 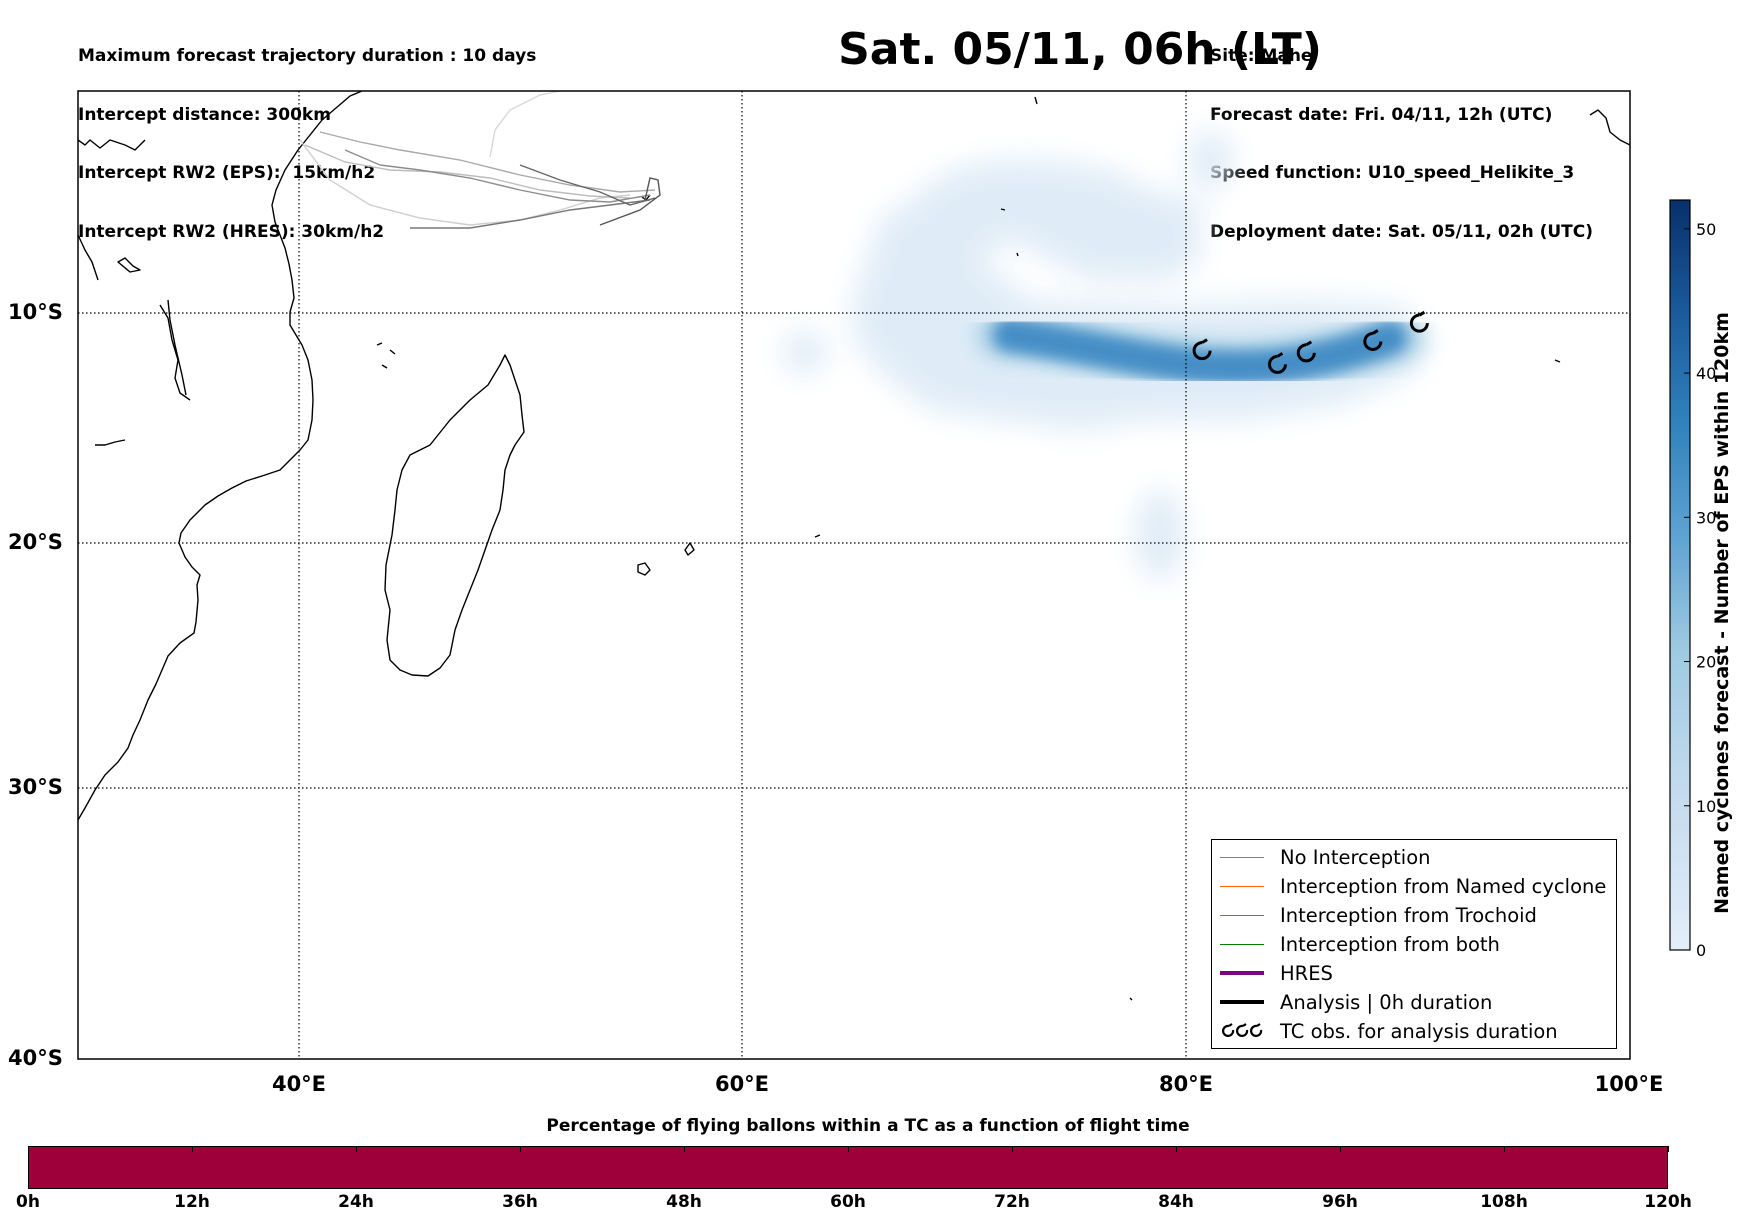 I want to click on rodrigues-island, so click(x=817, y=536).